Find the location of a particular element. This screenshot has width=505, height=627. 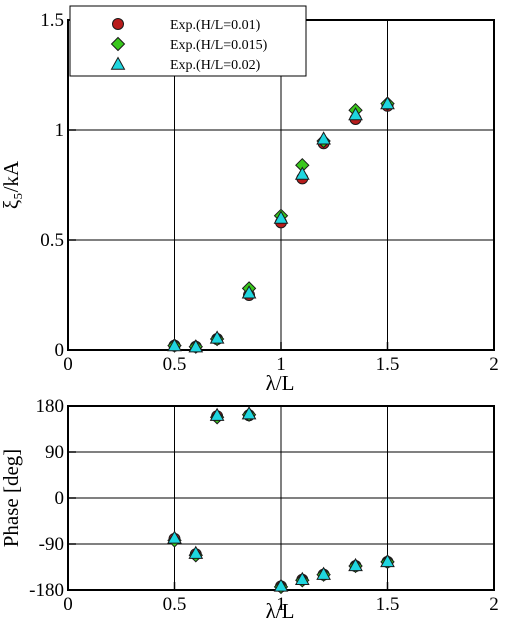

y-tick-label: 1 is located at coordinates (60, 130).